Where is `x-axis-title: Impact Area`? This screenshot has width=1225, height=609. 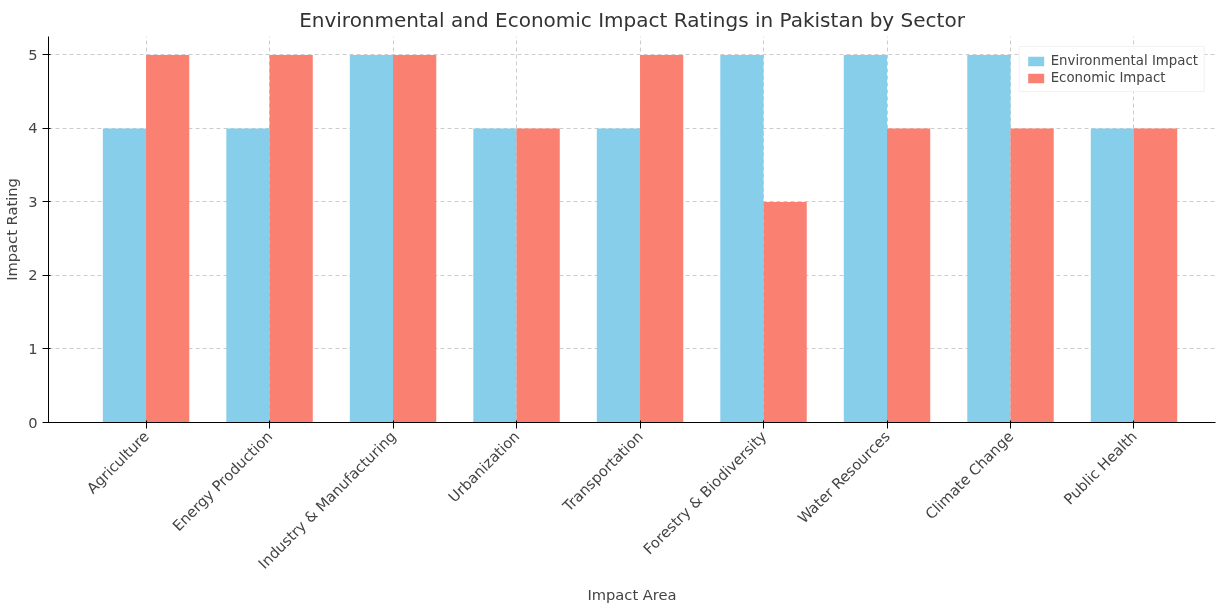
x-axis-title: Impact Area is located at coordinates (632, 594).